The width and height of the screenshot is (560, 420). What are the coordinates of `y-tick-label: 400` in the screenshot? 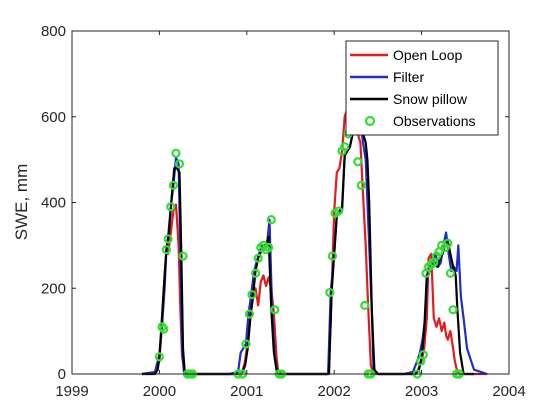 It's located at (53, 203).